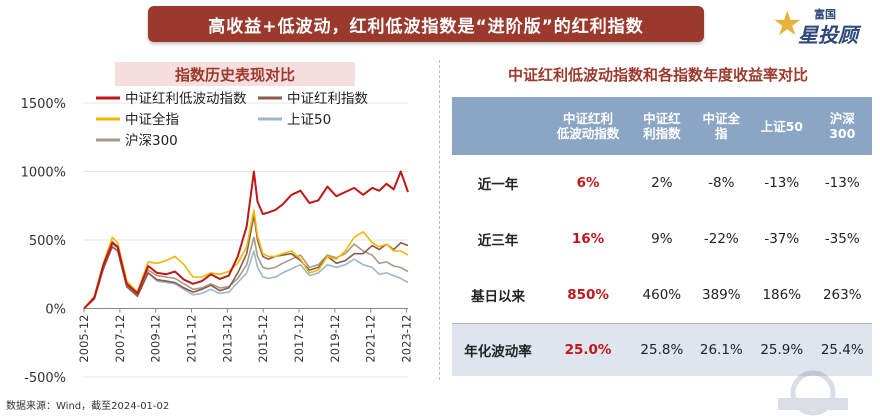 The image size is (880, 419). I want to click on x-tick-label: 2007-12, so click(120, 339).